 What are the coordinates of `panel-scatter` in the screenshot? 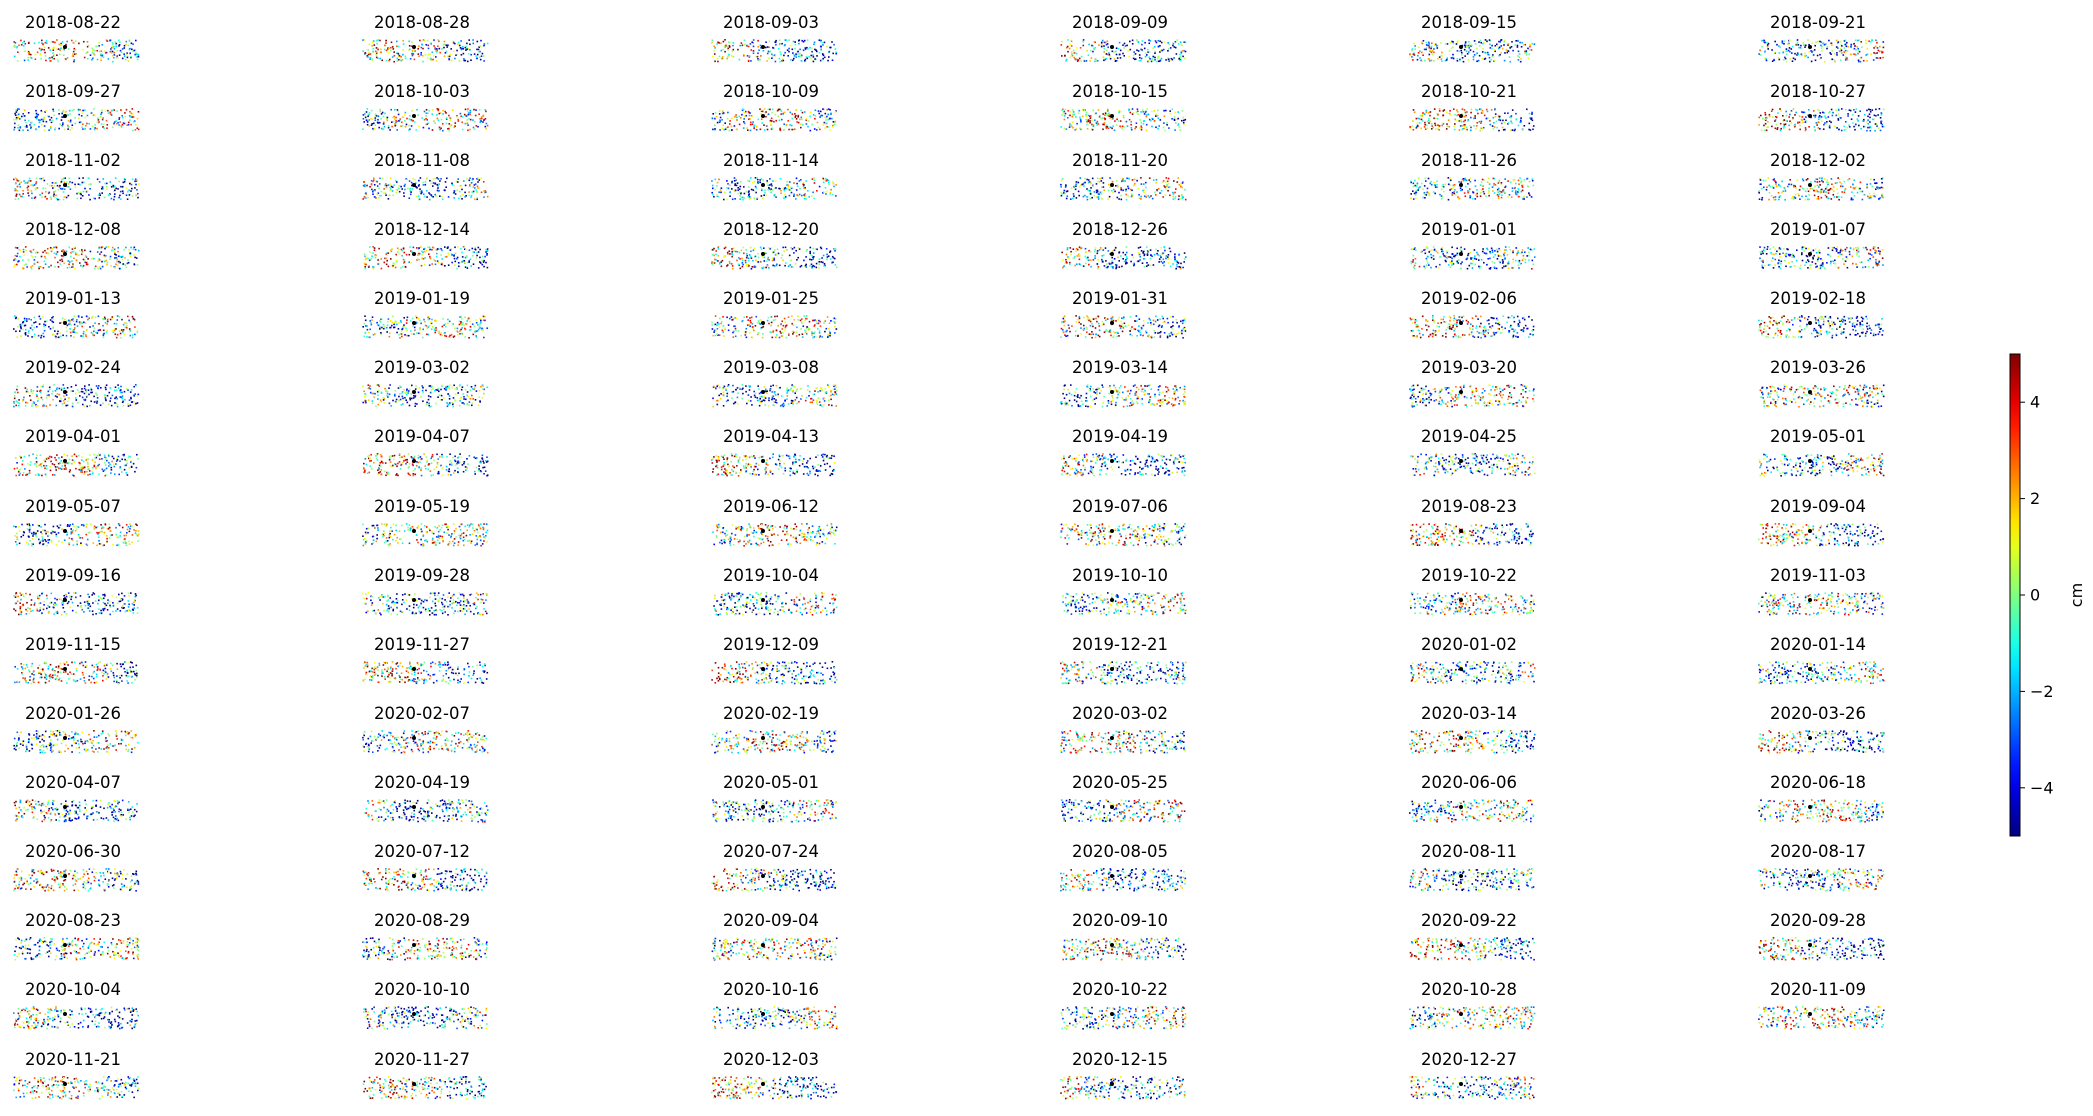 It's located at (76, 51).